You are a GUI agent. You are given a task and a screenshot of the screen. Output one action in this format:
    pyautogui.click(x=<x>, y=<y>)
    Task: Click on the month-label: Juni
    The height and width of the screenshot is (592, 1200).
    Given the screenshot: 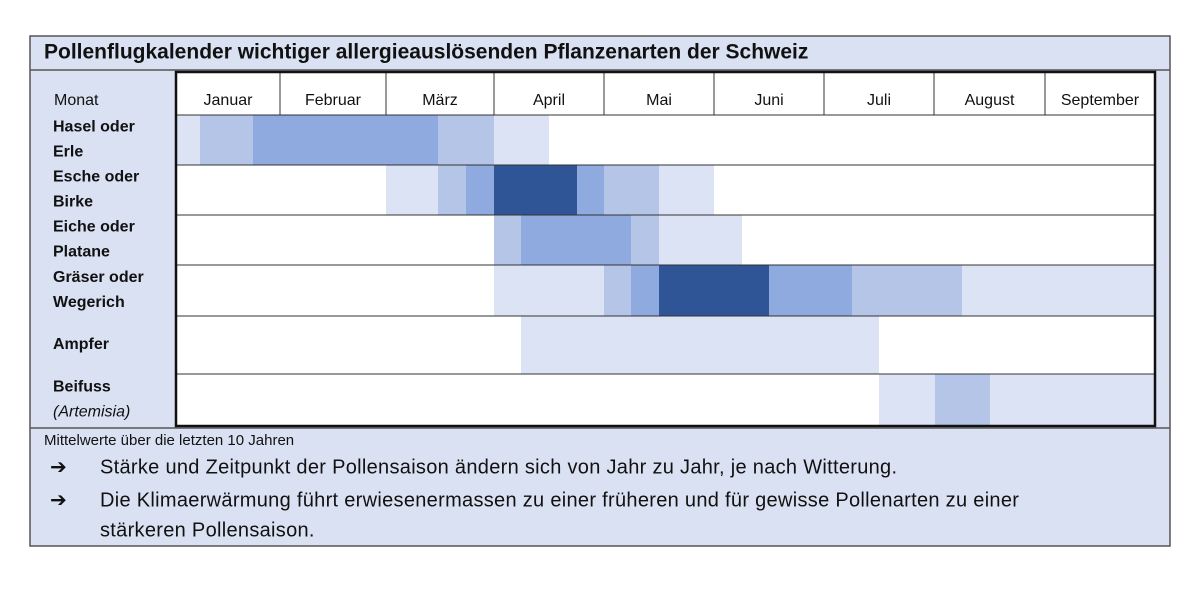 What is the action you would take?
    pyautogui.click(x=768, y=100)
    